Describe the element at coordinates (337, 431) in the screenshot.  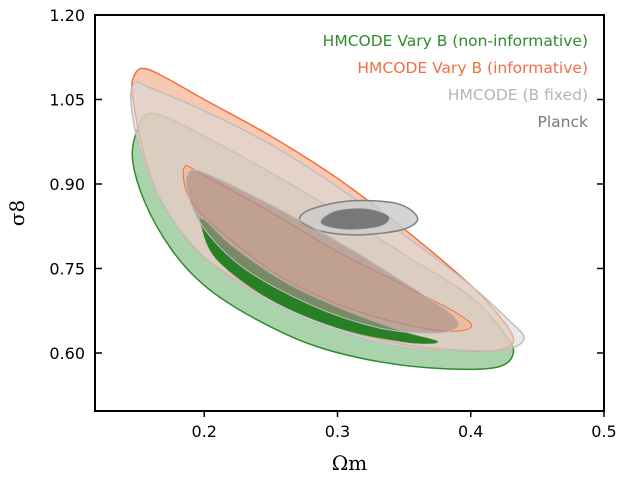
I see `x-tick-label: 0.3` at that location.